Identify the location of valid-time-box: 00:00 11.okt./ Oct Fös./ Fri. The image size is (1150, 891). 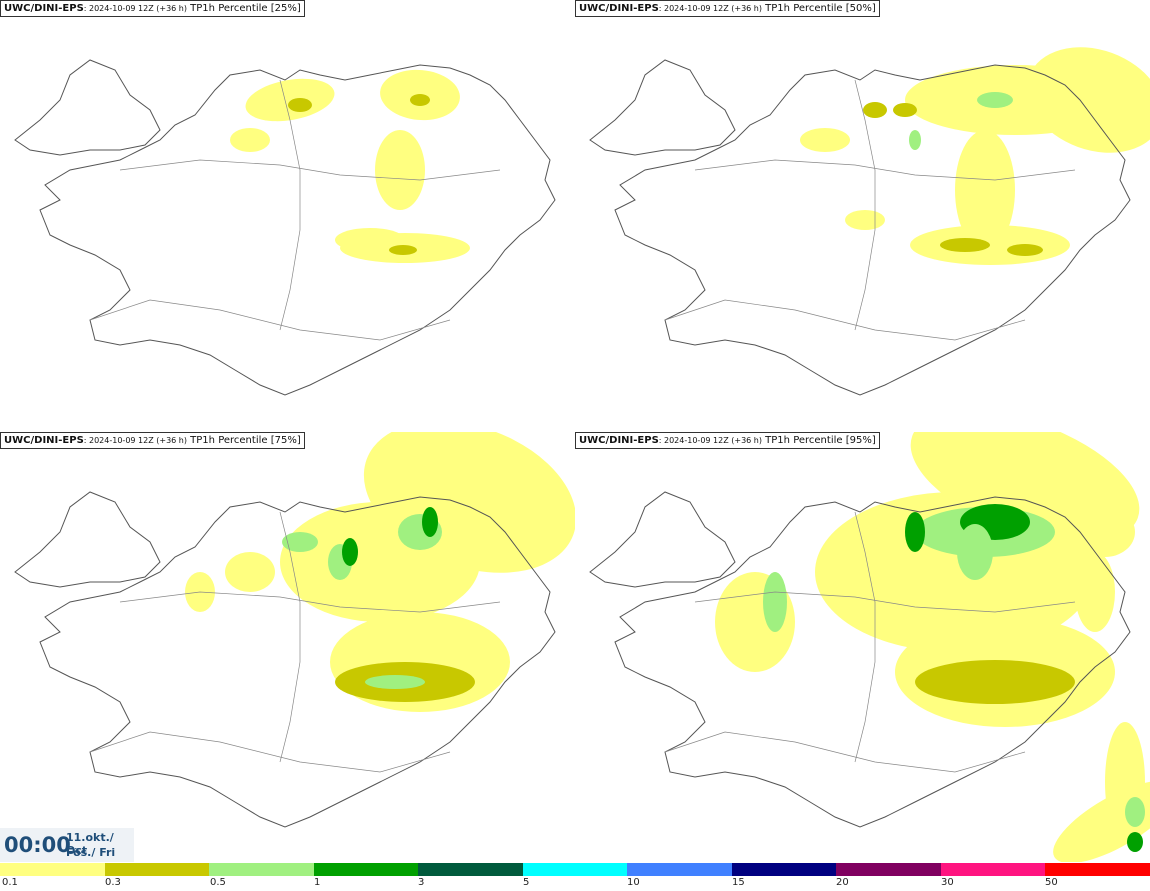
(67, 845).